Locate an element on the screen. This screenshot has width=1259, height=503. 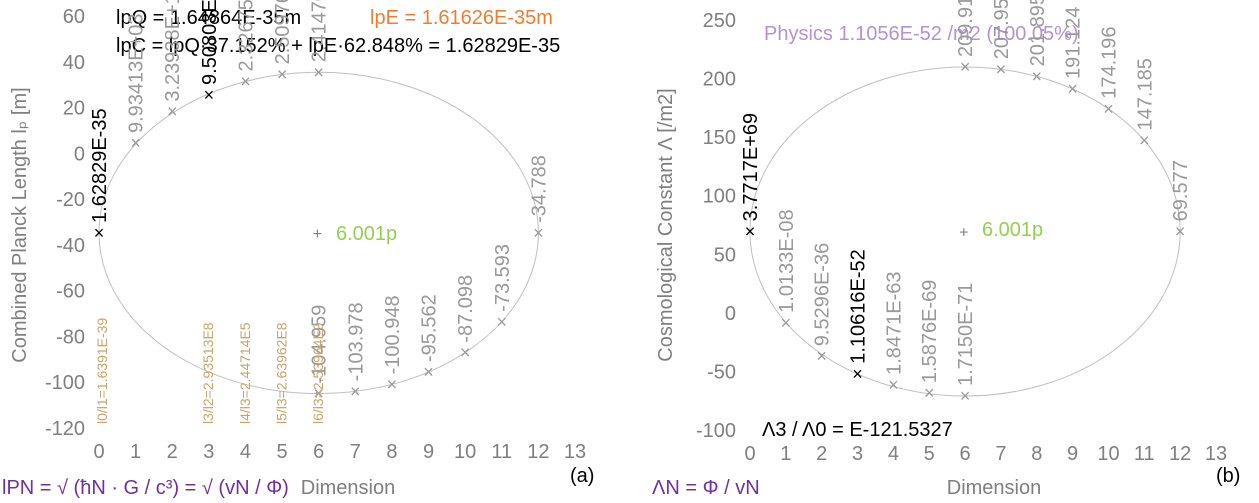
panel-a-ytick-label: -120 is located at coordinates (65, 429).